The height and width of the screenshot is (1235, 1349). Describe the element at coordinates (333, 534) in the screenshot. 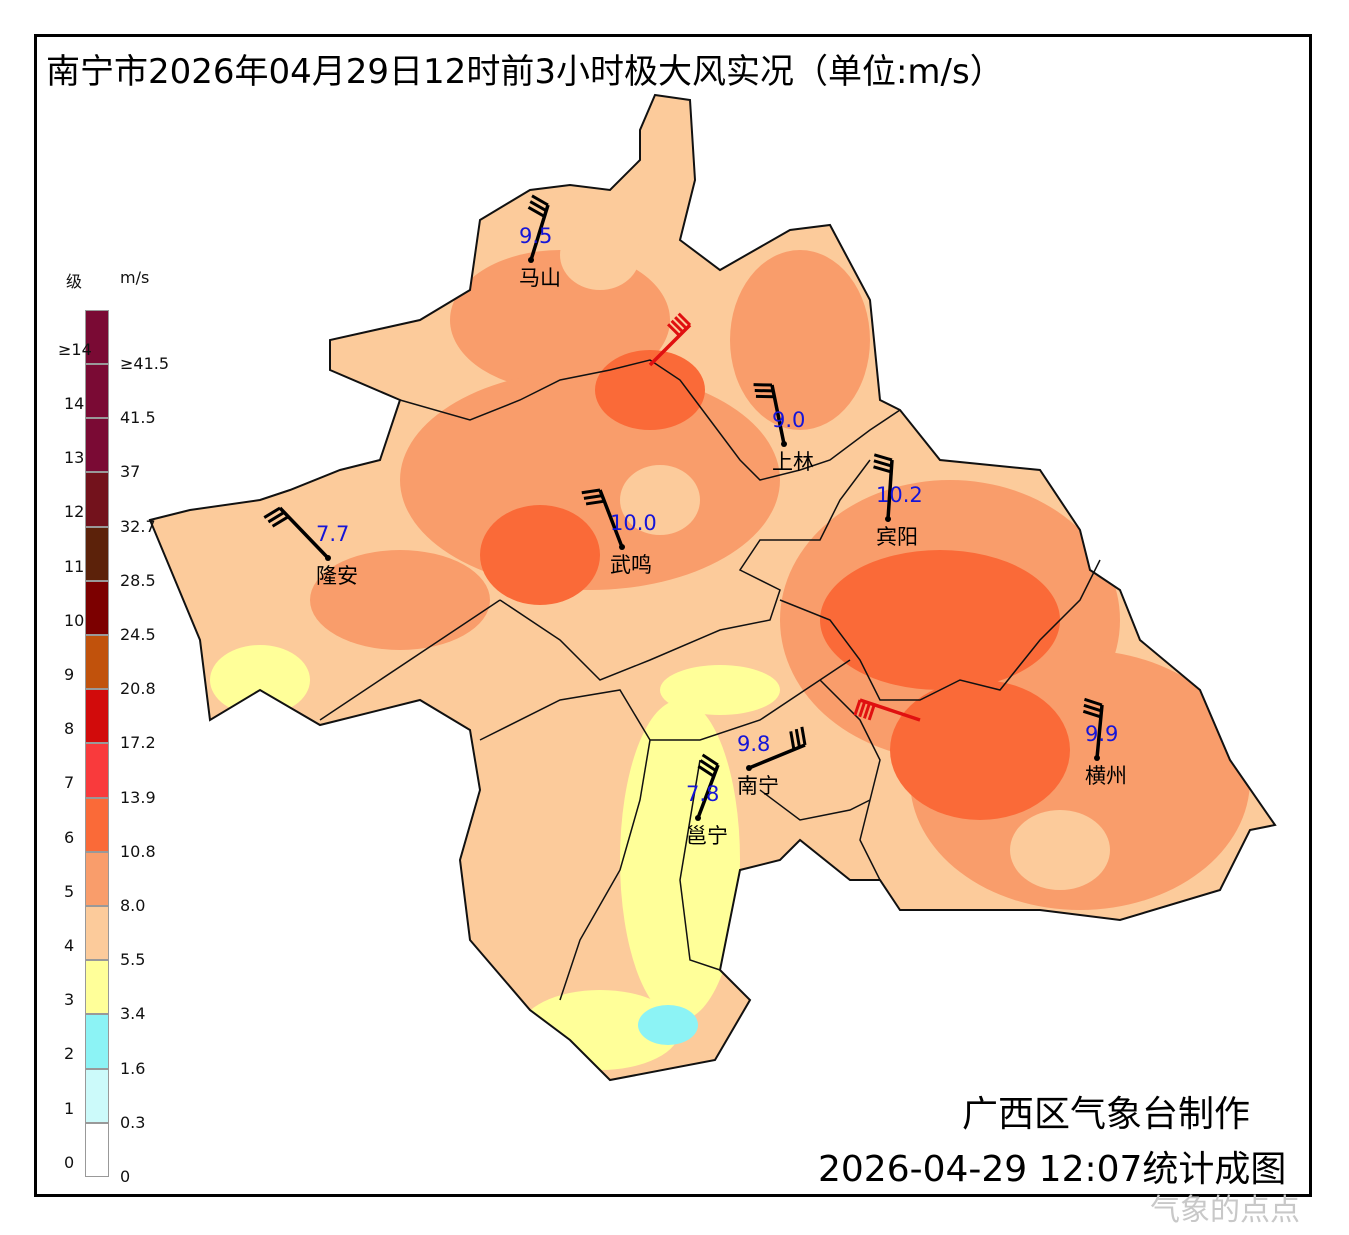

I see `station-value: 7.7` at that location.